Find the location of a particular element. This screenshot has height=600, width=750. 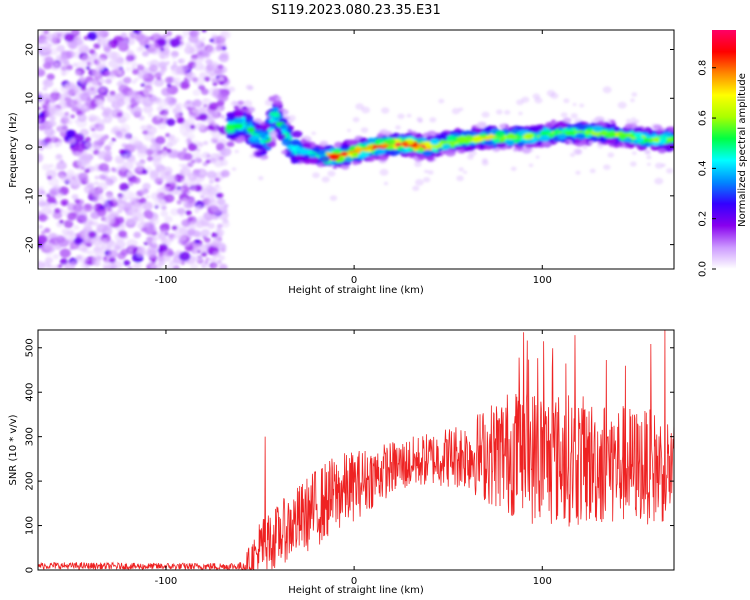

colorbar-tick-label: 0.6 is located at coordinates (703, 118).